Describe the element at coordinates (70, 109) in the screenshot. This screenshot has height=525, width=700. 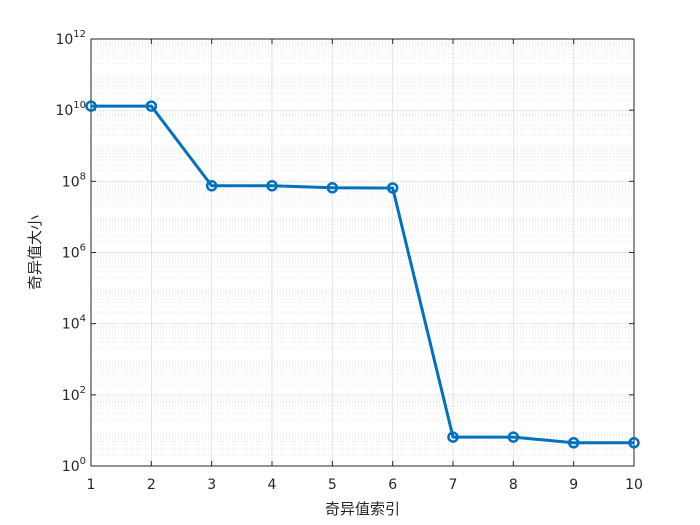
I see `y-tick-label: 10¹⁰` at that location.